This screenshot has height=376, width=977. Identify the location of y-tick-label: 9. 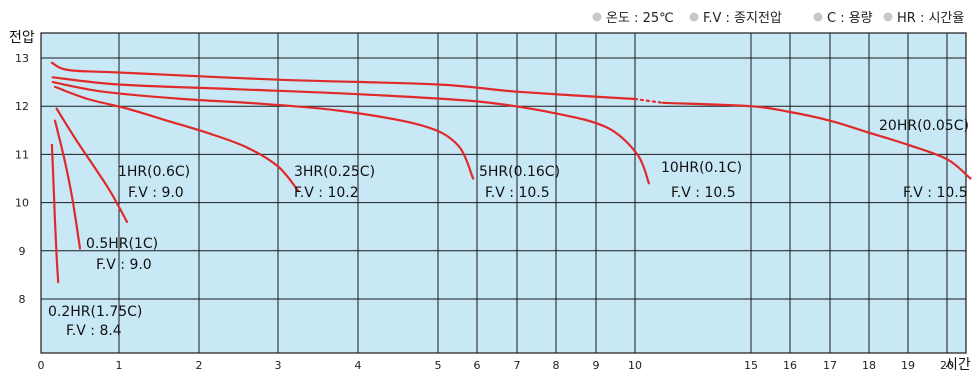
(22, 251).